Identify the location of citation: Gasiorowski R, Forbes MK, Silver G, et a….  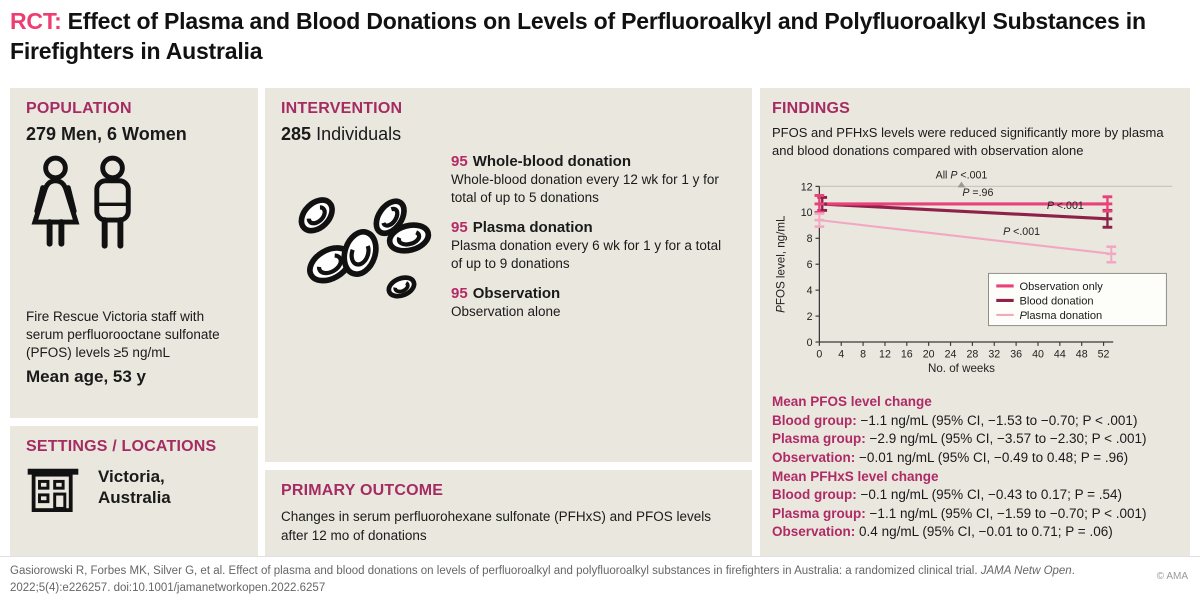
(542, 580).